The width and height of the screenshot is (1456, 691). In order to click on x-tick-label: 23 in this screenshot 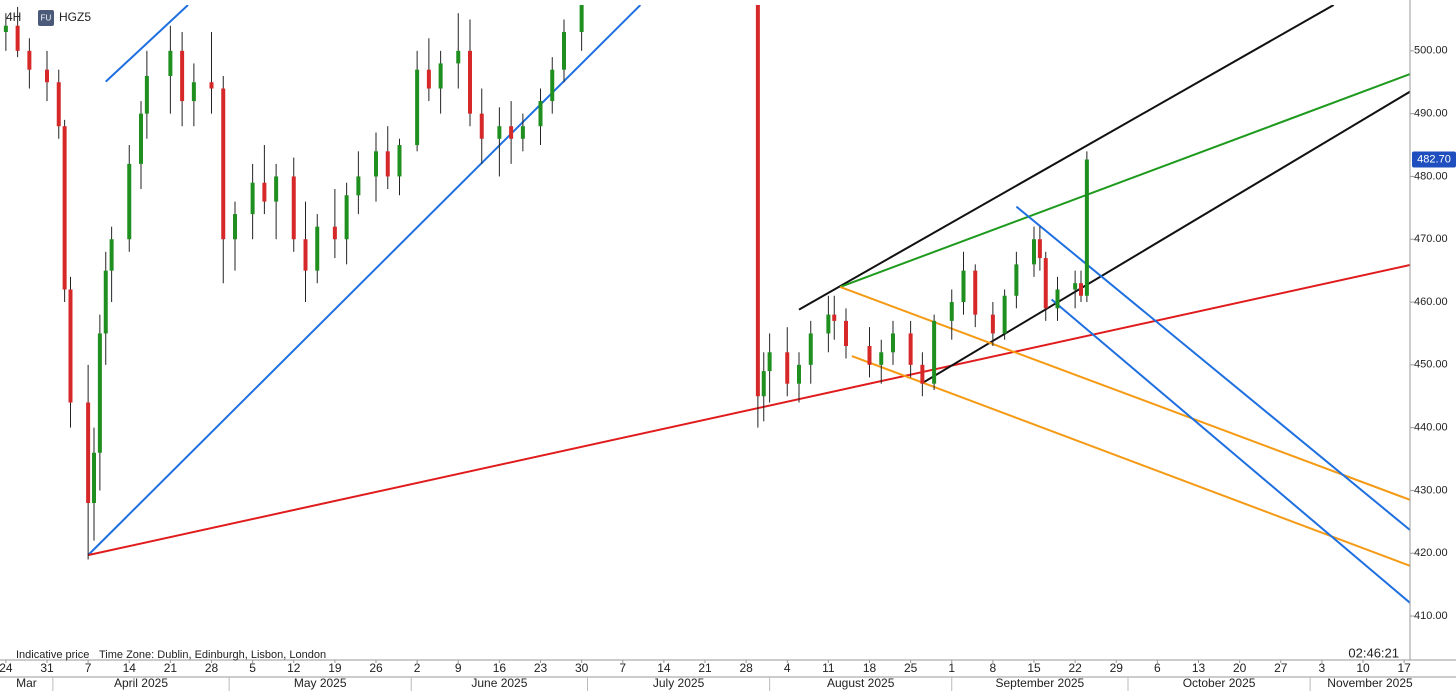, I will do `click(541, 668)`.